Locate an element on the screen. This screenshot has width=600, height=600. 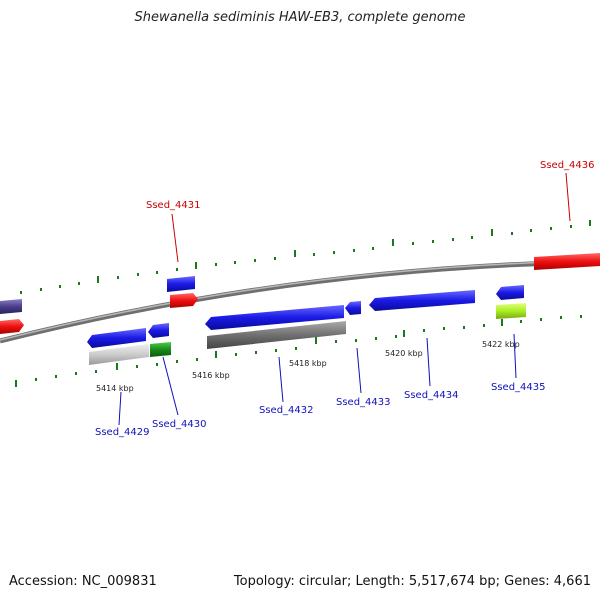
tick-label-5418: 5418 kbp is located at coordinates (308, 363).